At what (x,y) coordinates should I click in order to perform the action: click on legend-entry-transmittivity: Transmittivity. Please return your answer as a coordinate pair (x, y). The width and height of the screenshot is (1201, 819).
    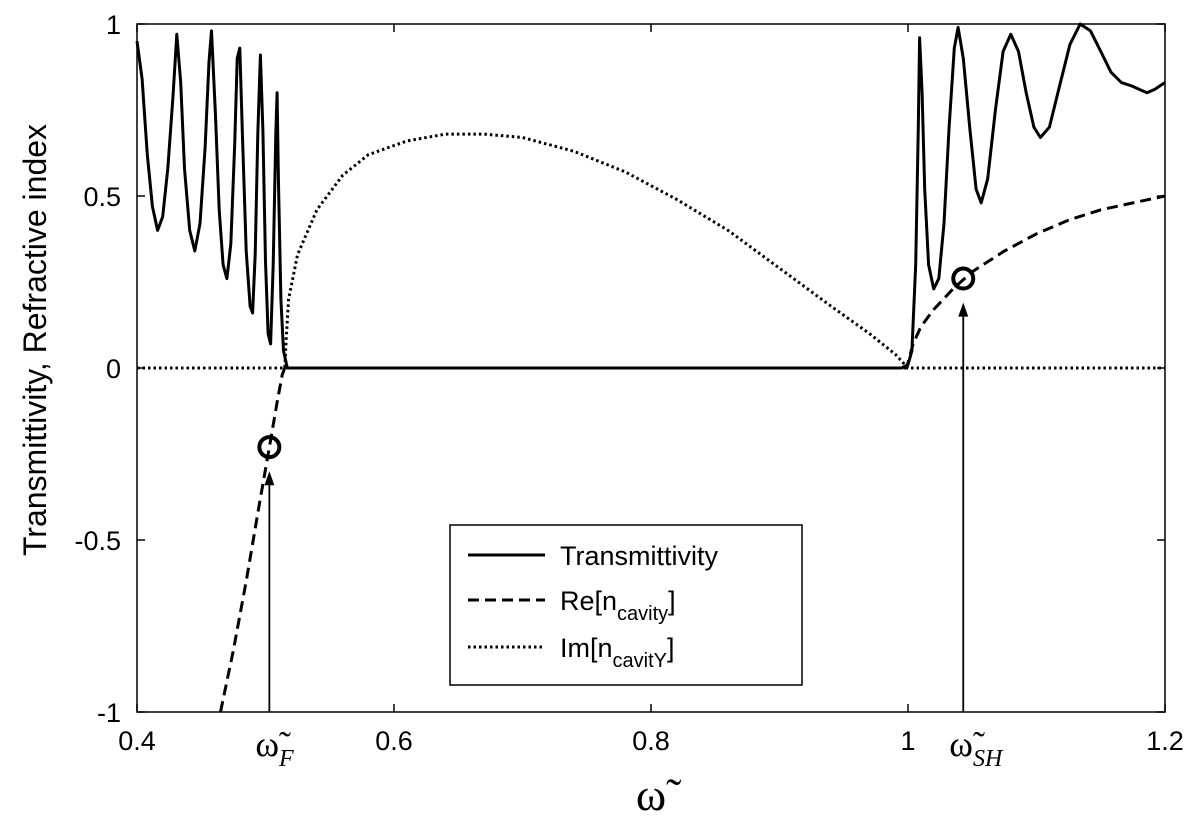
    Looking at the image, I should click on (639, 556).